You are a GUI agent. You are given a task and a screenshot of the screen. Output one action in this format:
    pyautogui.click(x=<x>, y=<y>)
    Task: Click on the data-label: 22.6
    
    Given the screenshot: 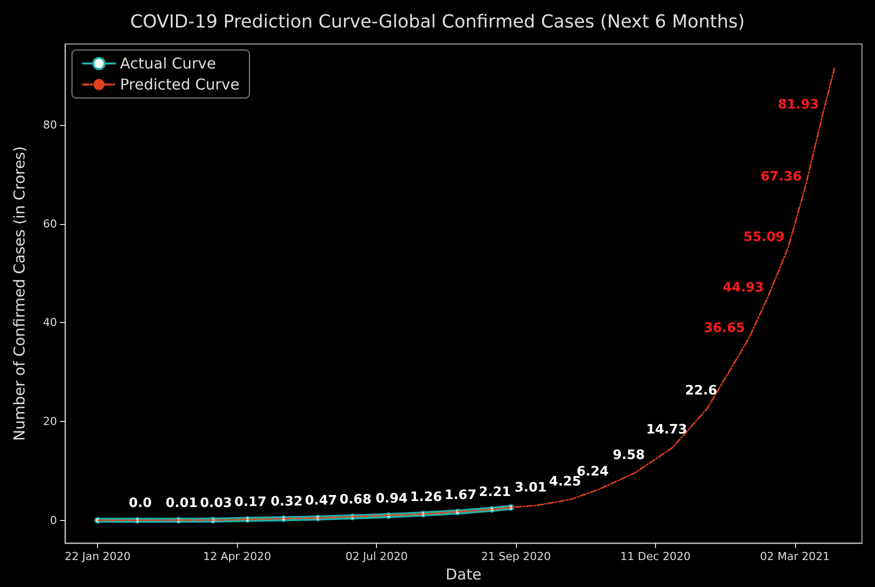 What is the action you would take?
    pyautogui.click(x=701, y=391)
    